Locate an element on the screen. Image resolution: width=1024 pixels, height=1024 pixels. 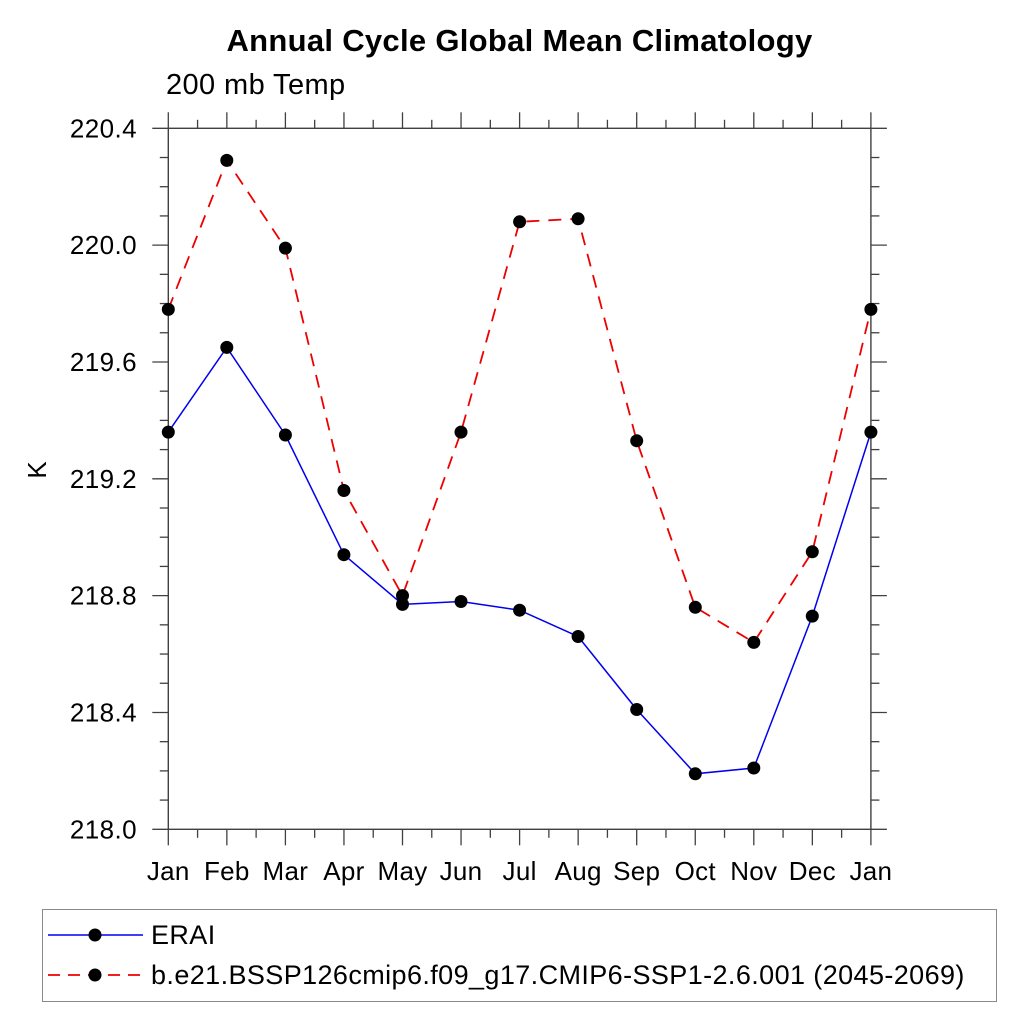
y-tick-label: 218.8 is located at coordinates (103, 596).